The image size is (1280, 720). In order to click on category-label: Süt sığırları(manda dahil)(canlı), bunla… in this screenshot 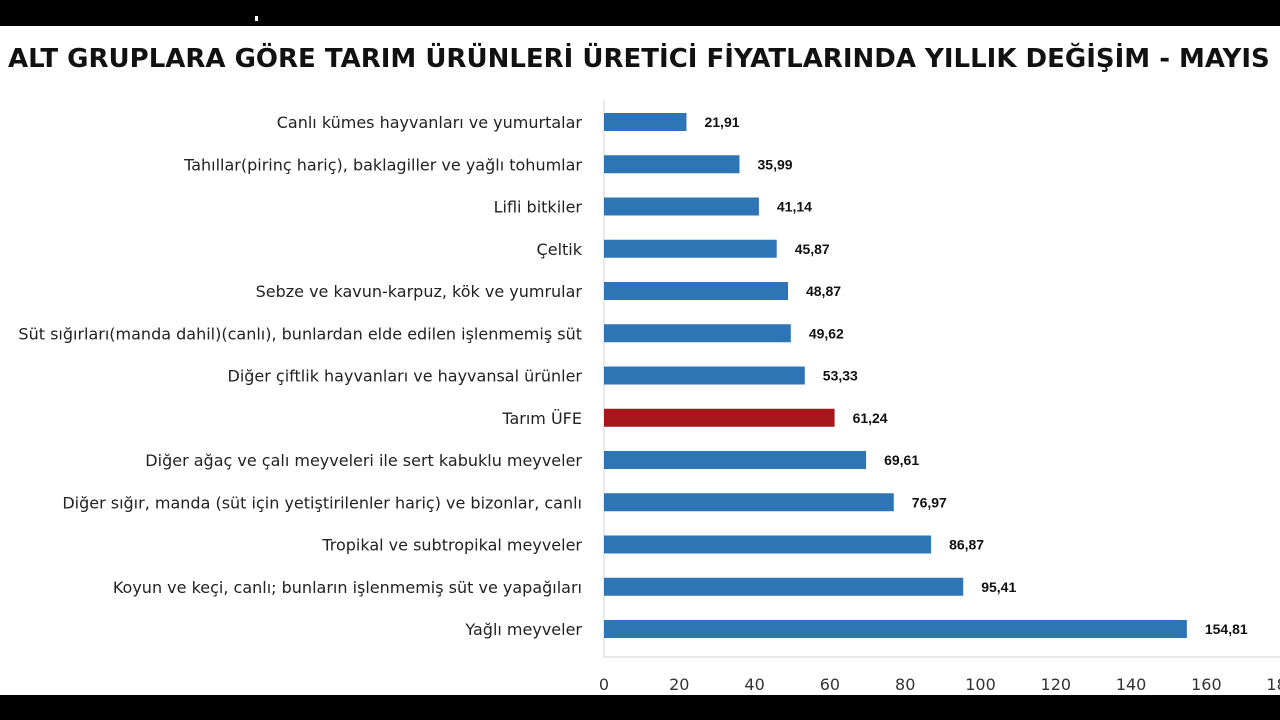, I will do `click(300, 333)`.